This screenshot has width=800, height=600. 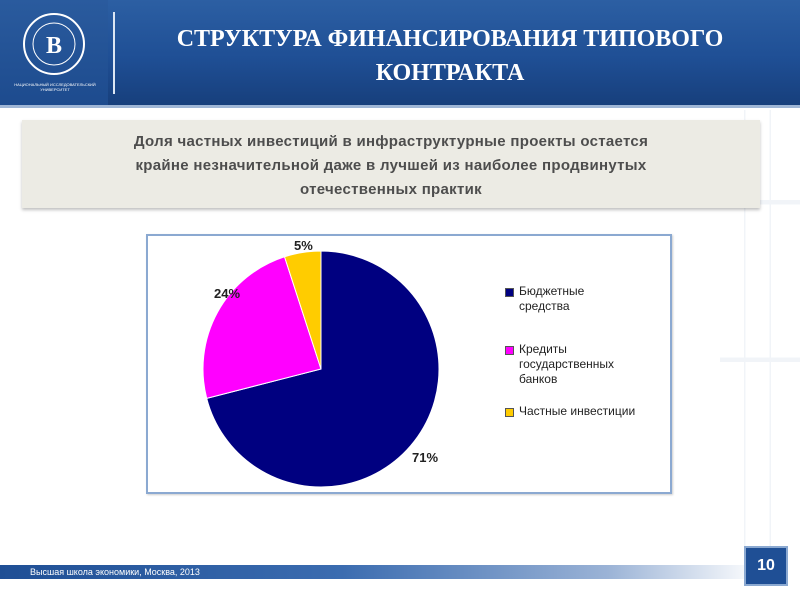 I want to click on pie-chart: 71% 24% 5%, so click(x=321, y=363).